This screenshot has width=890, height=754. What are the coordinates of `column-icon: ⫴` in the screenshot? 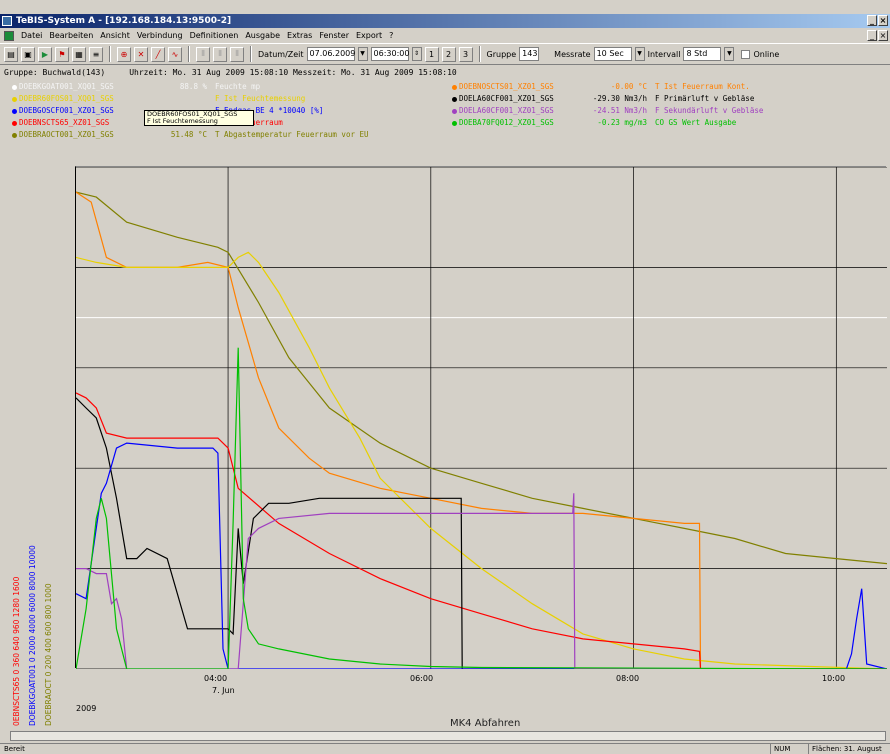 It's located at (203, 54).